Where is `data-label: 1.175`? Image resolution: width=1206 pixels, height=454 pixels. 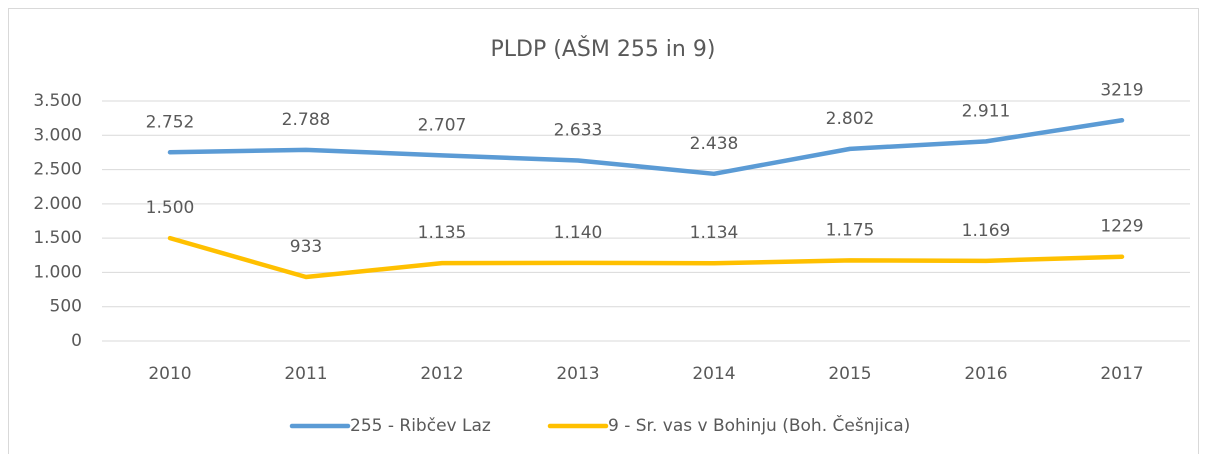 data-label: 1.175 is located at coordinates (850, 230).